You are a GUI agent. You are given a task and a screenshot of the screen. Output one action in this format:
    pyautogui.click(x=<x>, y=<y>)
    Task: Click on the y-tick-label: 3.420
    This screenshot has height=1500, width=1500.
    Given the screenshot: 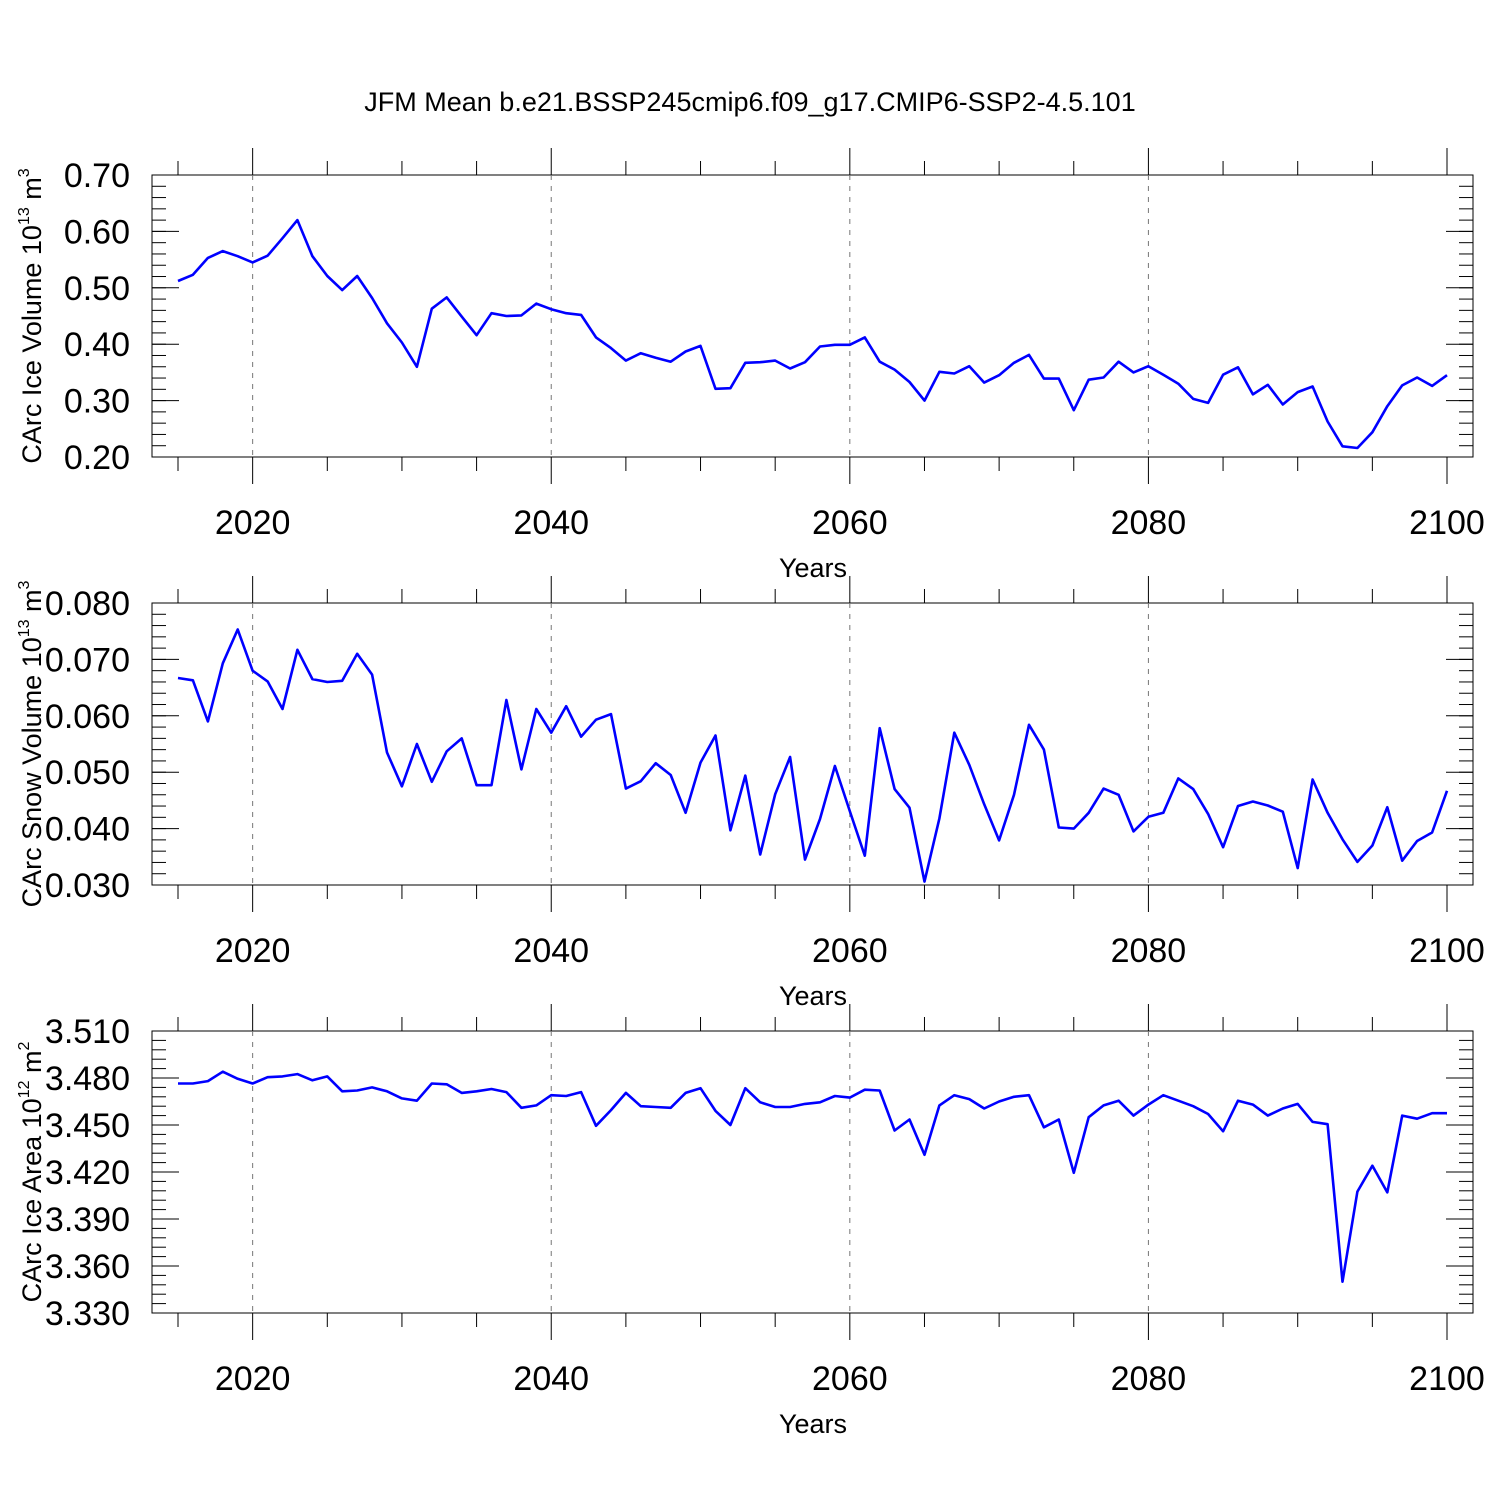 What is the action you would take?
    pyautogui.click(x=87, y=1173)
    